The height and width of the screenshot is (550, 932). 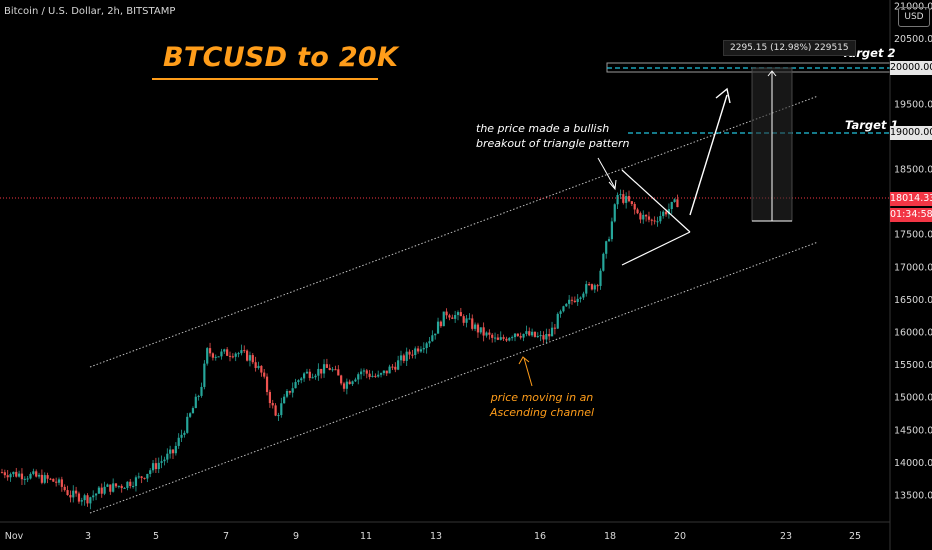 I want to click on breakout-arrow-head, so click(x=723, y=95).